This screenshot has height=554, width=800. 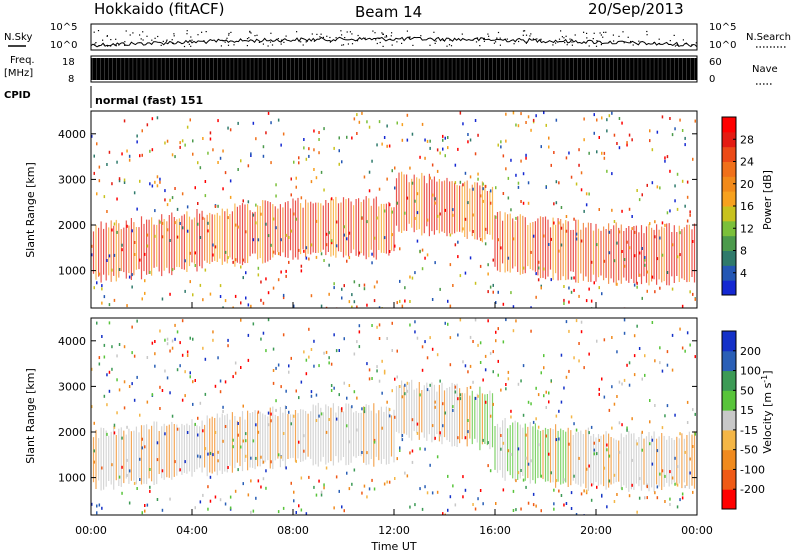 What do you see at coordinates (750, 371) in the screenshot?
I see `colorbar-tick-label: 100` at bounding box center [750, 371].